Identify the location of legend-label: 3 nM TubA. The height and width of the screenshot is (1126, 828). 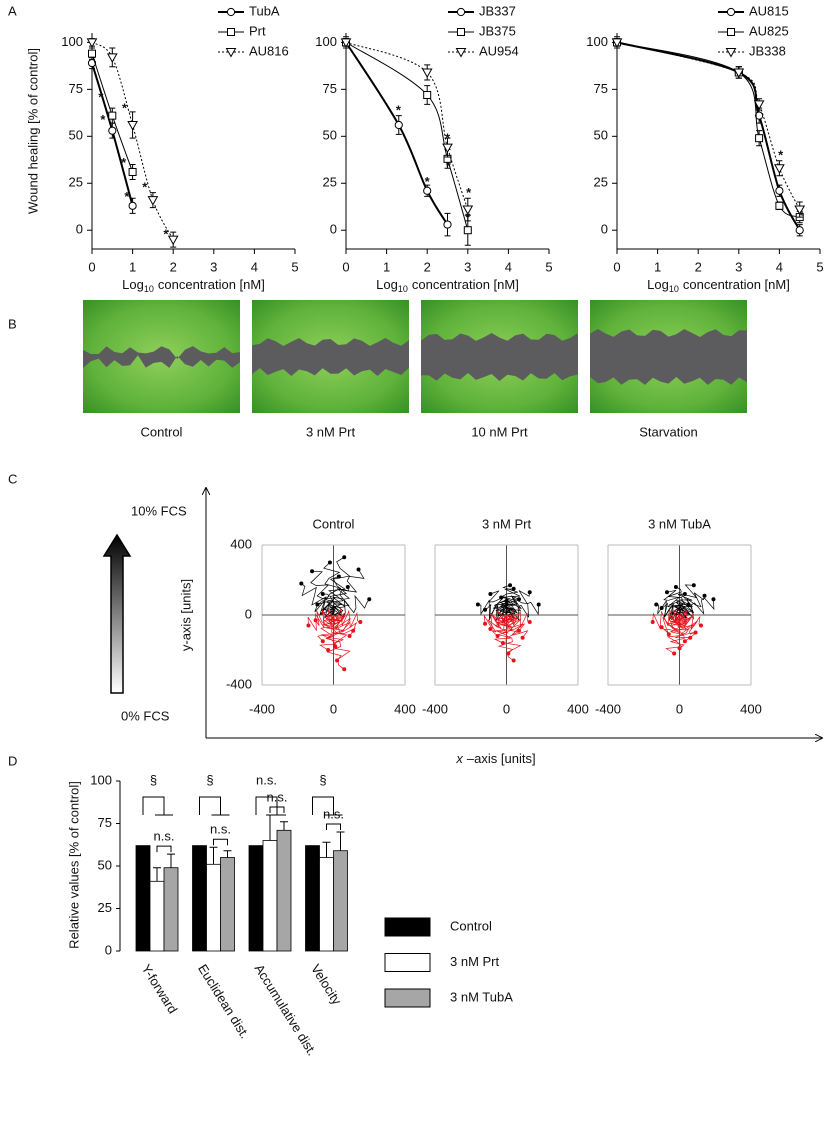
(481, 996).